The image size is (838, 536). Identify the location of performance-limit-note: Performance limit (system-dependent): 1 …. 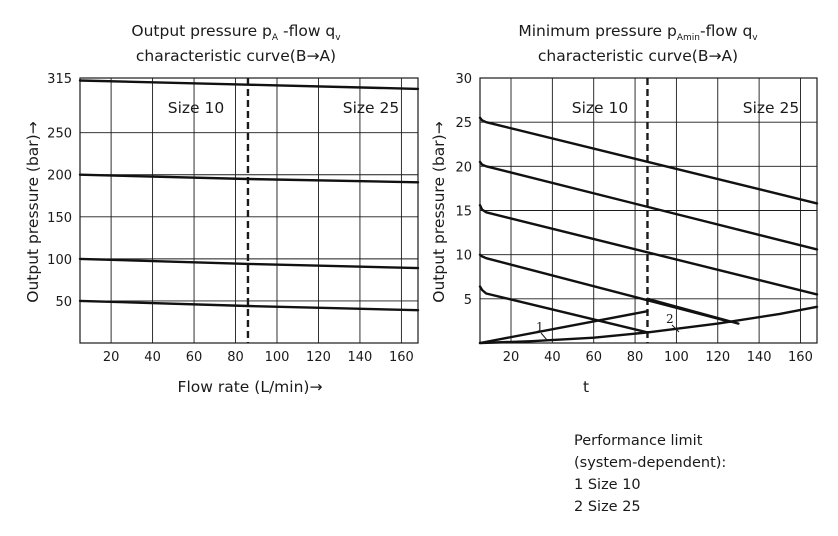
(650, 474).